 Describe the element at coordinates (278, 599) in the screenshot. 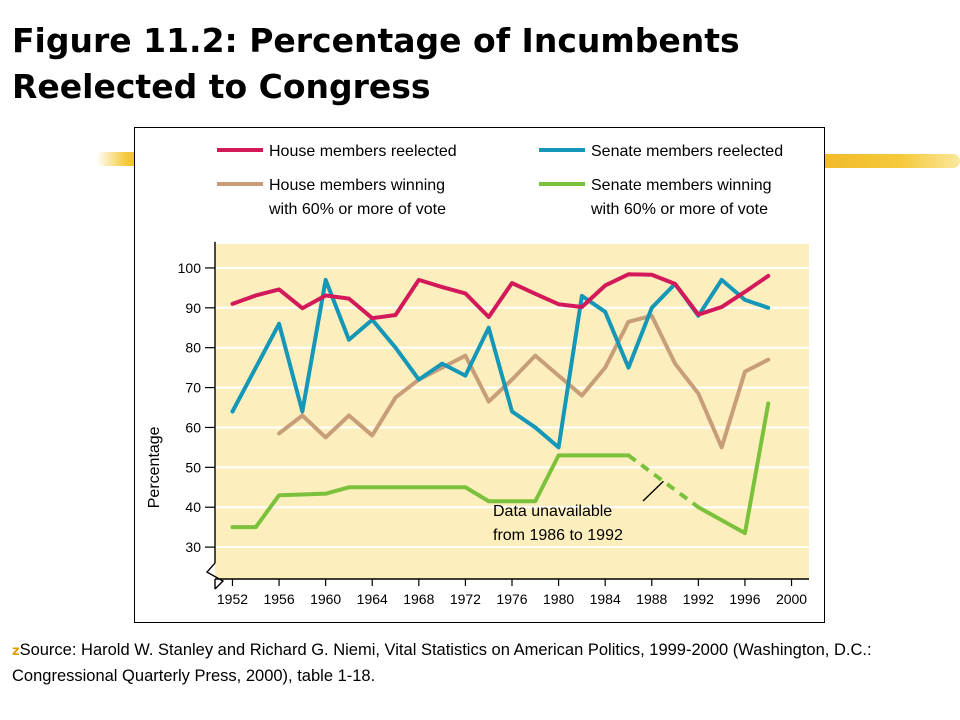

I see `x-tick-label-1956: 1956` at that location.